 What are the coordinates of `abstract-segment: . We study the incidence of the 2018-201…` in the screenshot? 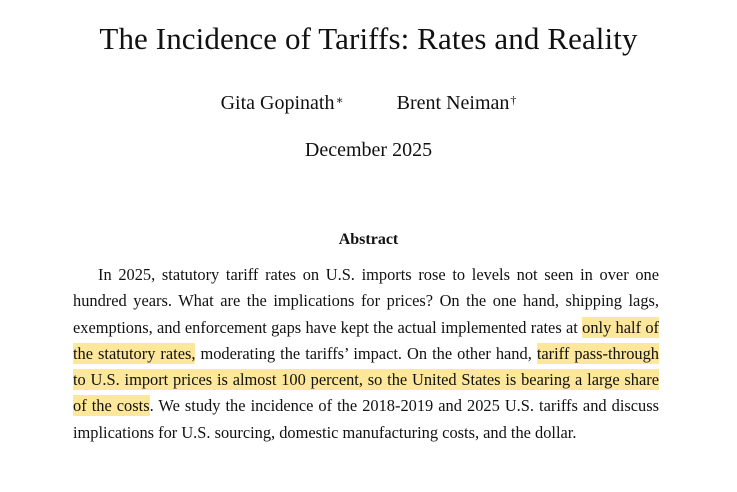 It's located at (366, 419).